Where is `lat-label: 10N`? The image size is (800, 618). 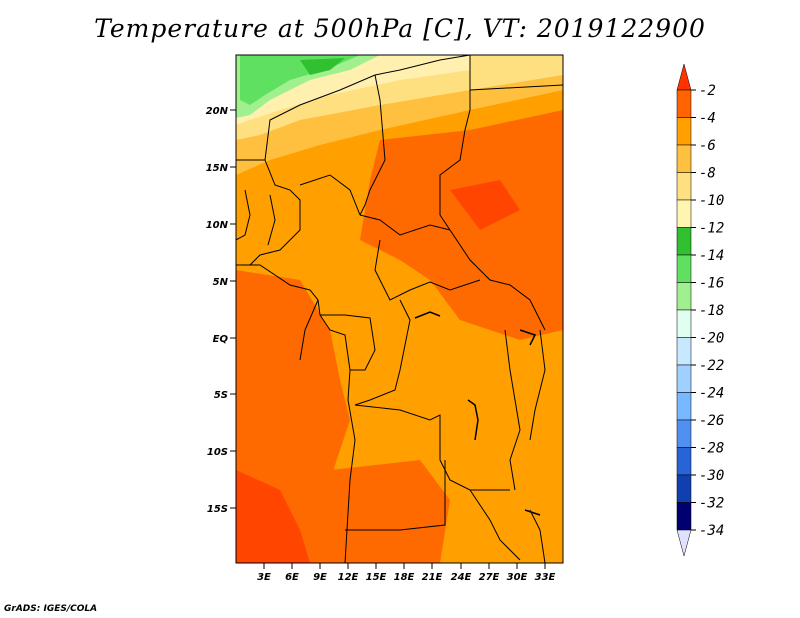 lat-label: 10N is located at coordinates (217, 225).